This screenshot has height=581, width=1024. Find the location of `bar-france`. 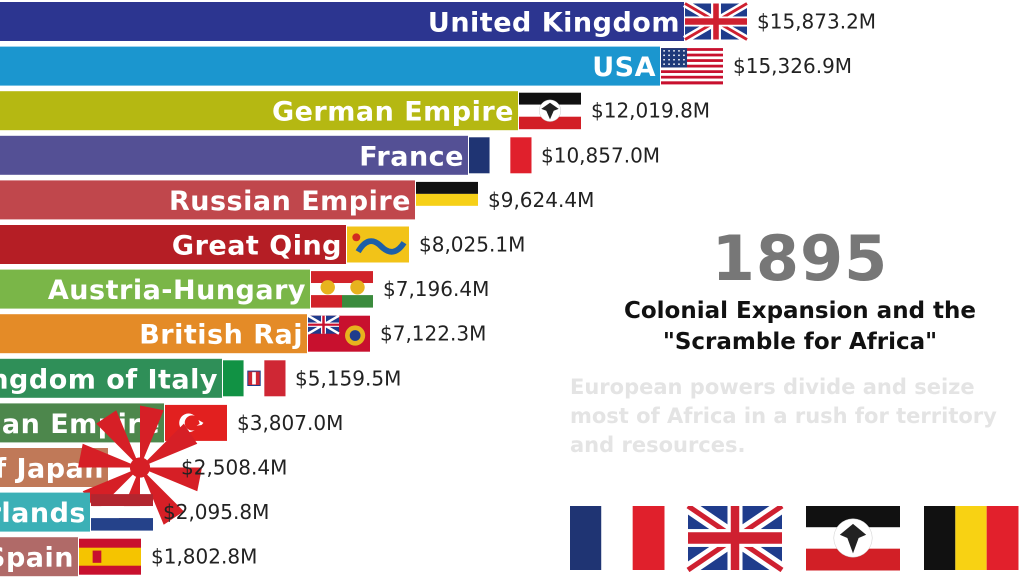

bar-france is located at coordinates (234, 155).